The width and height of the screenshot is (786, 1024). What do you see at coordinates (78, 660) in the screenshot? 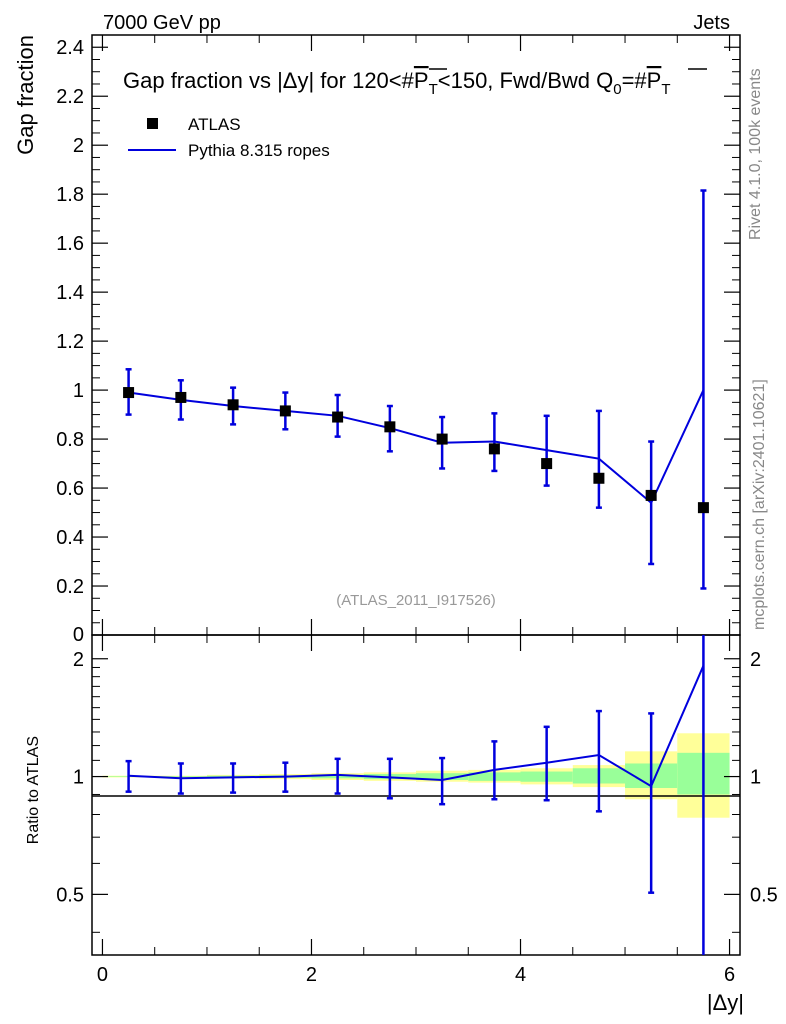
I see `ratio-ytick-label: 2` at bounding box center [78, 660].